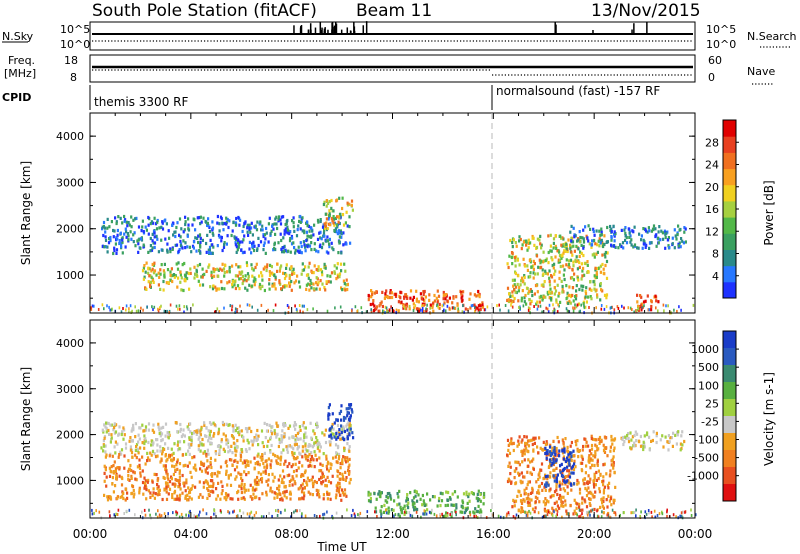  Describe the element at coordinates (70, 275) in the screenshot. I see `ytick-label: 1000` at that location.